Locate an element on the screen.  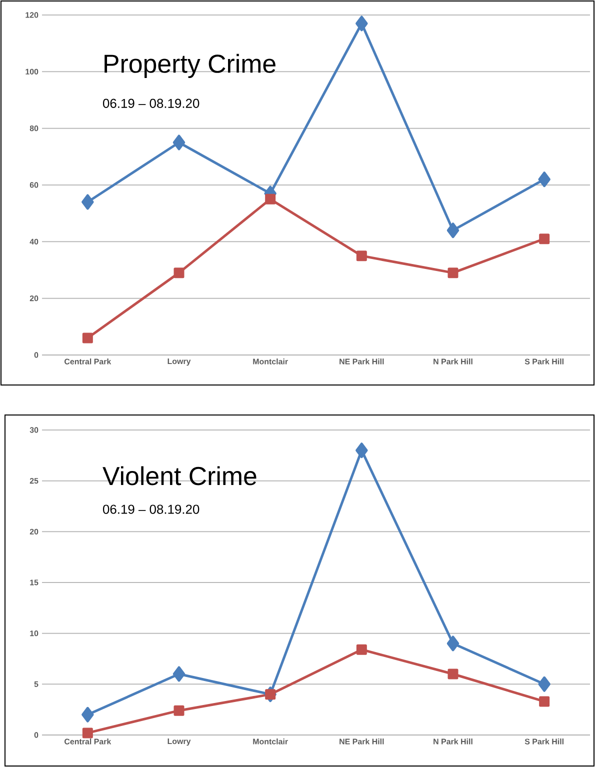
text: Violent Crime is located at coordinates (179, 476).